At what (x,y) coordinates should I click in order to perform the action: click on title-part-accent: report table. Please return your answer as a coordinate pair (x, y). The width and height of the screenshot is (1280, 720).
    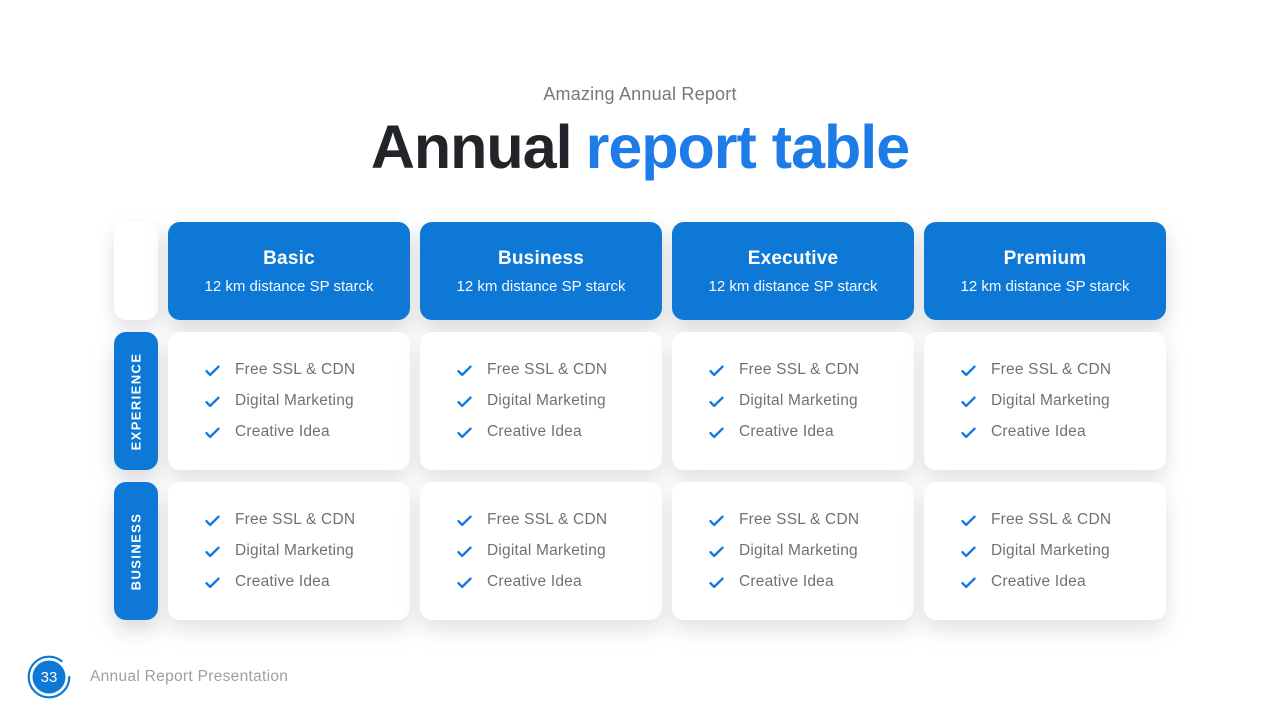
    Looking at the image, I should click on (748, 147).